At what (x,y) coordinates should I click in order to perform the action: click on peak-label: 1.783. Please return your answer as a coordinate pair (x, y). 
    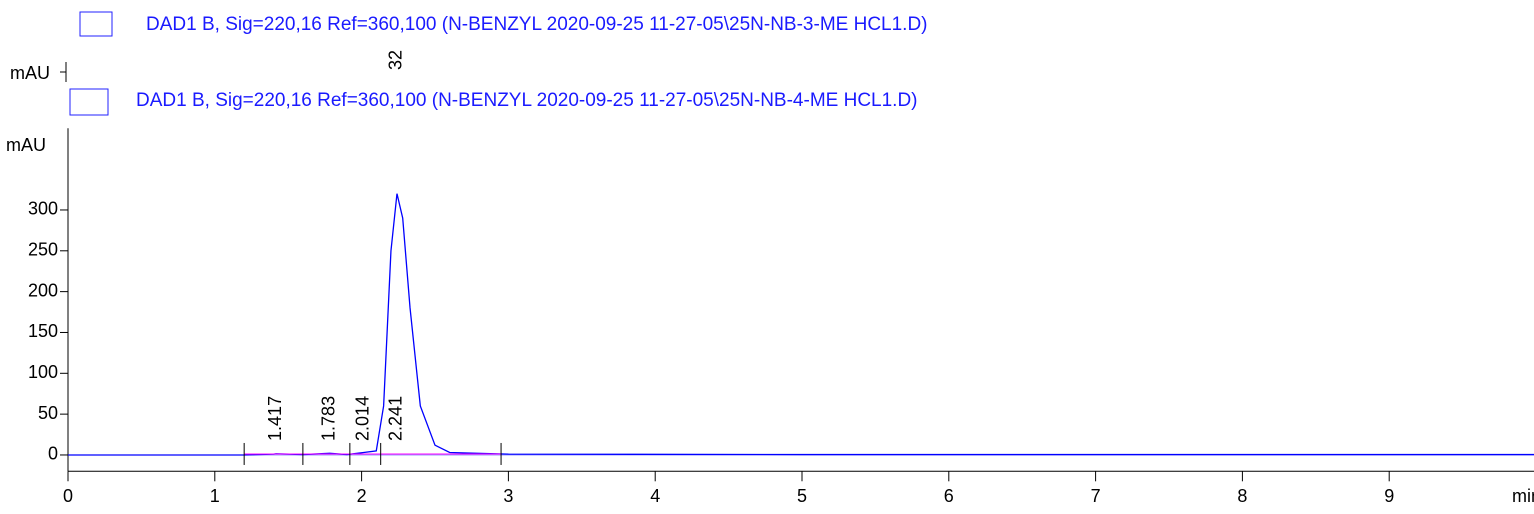
    Looking at the image, I should click on (328, 418).